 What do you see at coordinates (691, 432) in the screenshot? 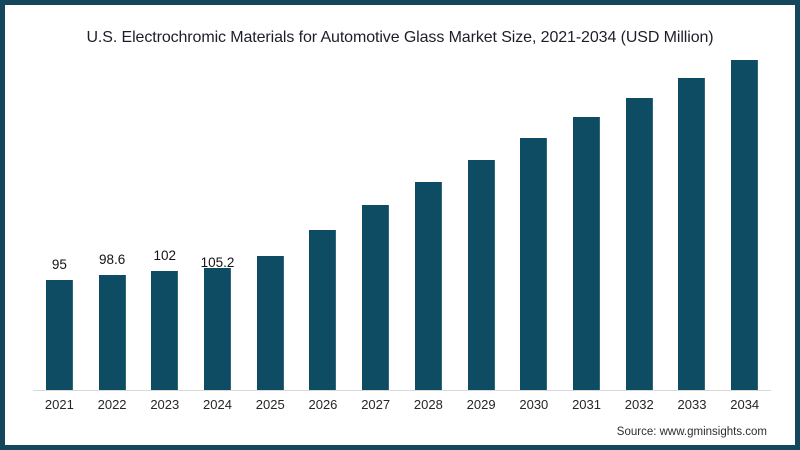
I see `source-credit: Source: www.gminsights.com` at bounding box center [691, 432].